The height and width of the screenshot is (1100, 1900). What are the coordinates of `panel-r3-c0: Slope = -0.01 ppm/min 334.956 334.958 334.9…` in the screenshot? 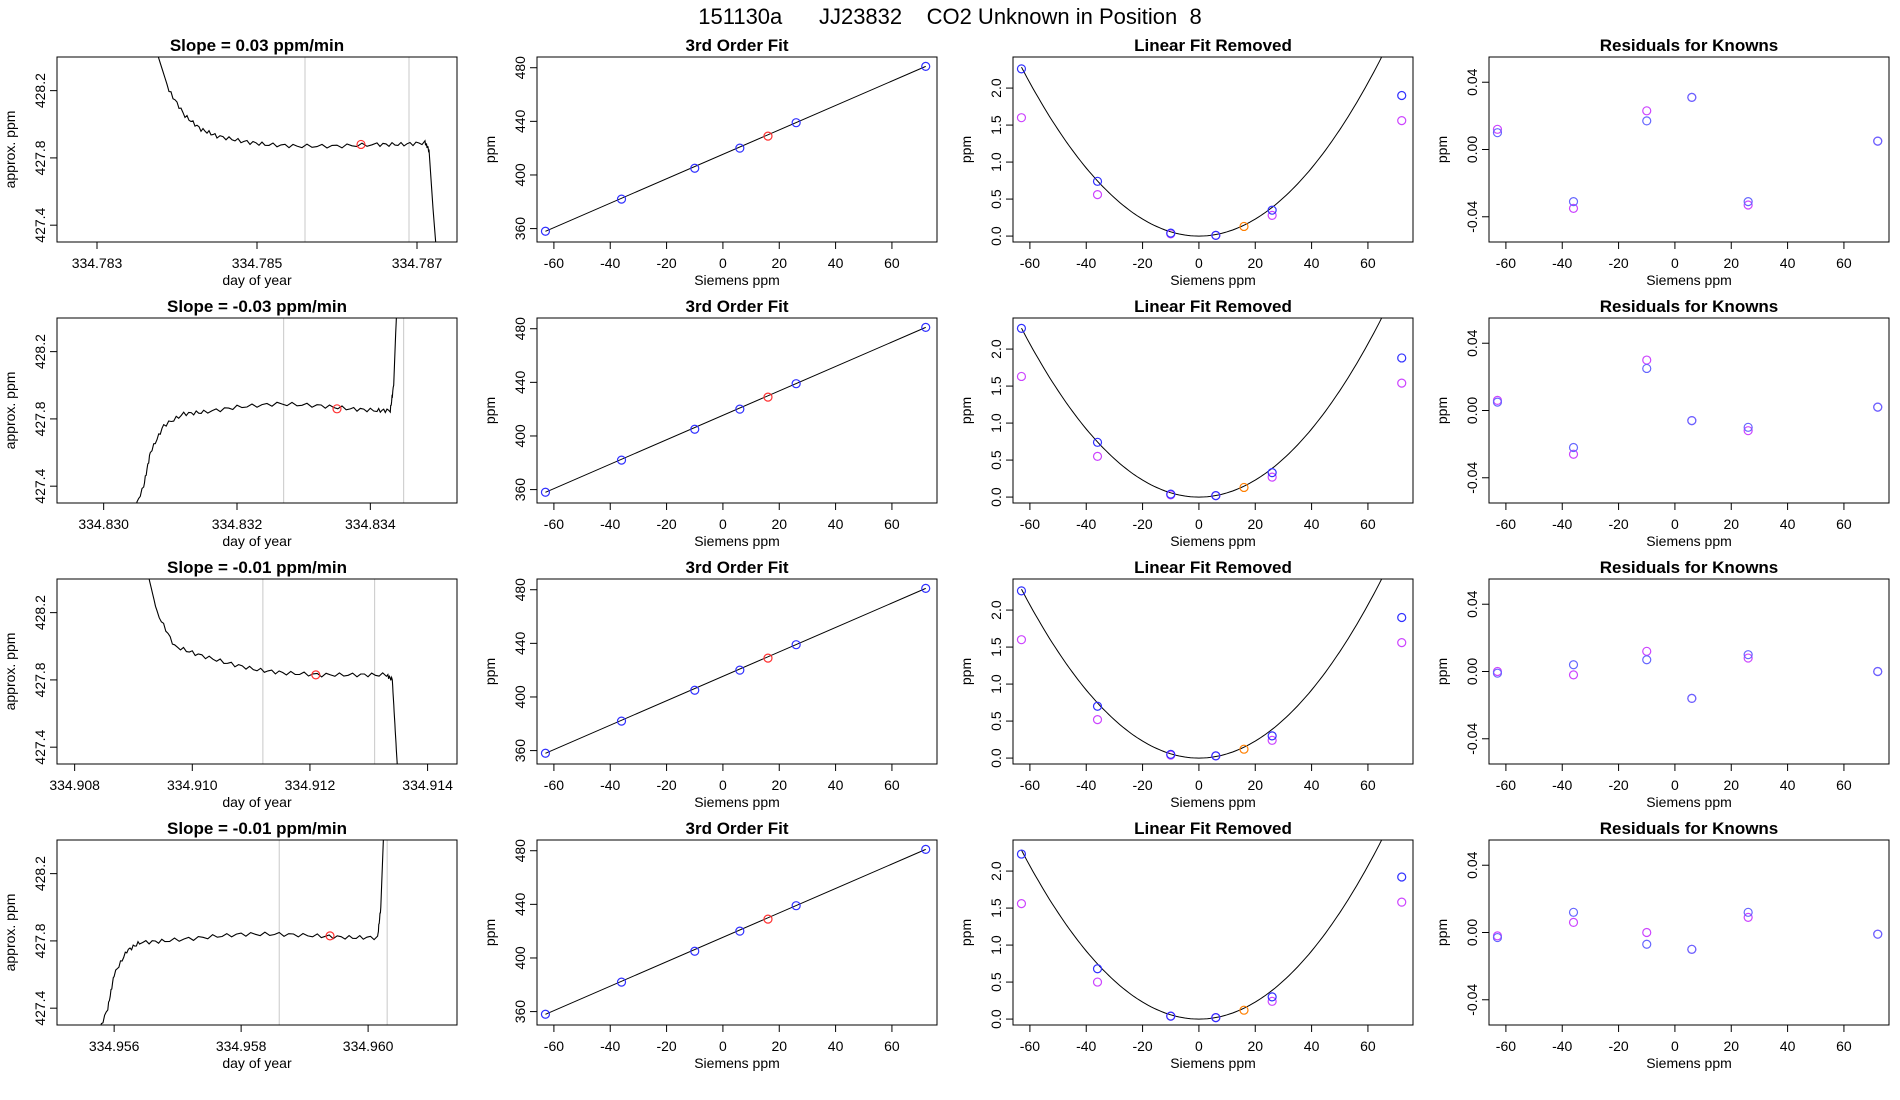 It's located at (230, 945).